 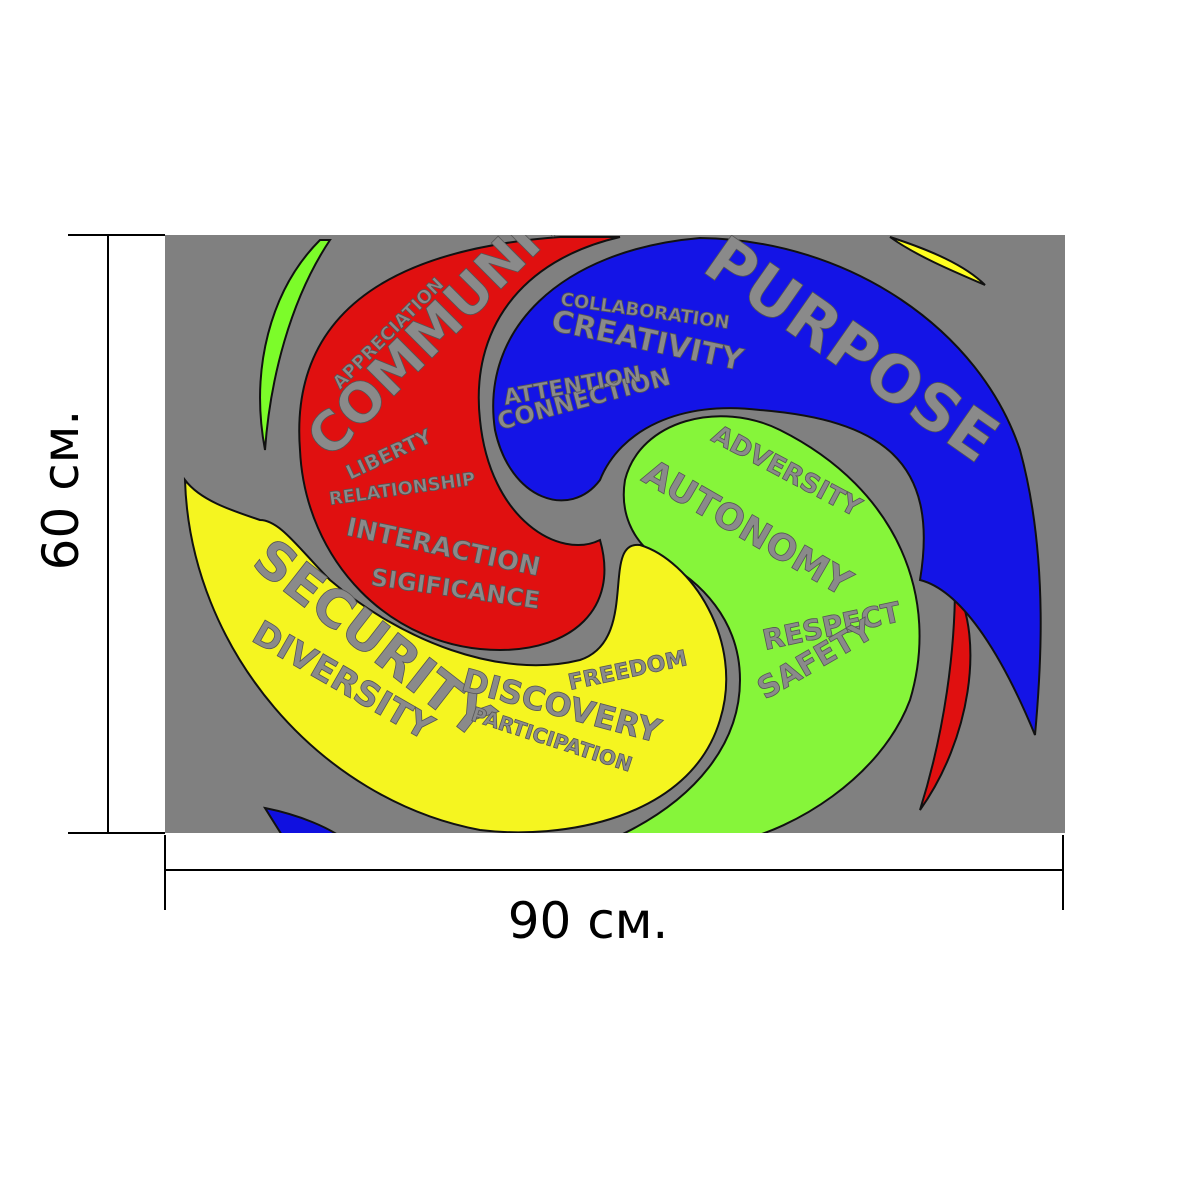 What do you see at coordinates (299, 819) in the screenshot?
I see `blue-sliver` at bounding box center [299, 819].